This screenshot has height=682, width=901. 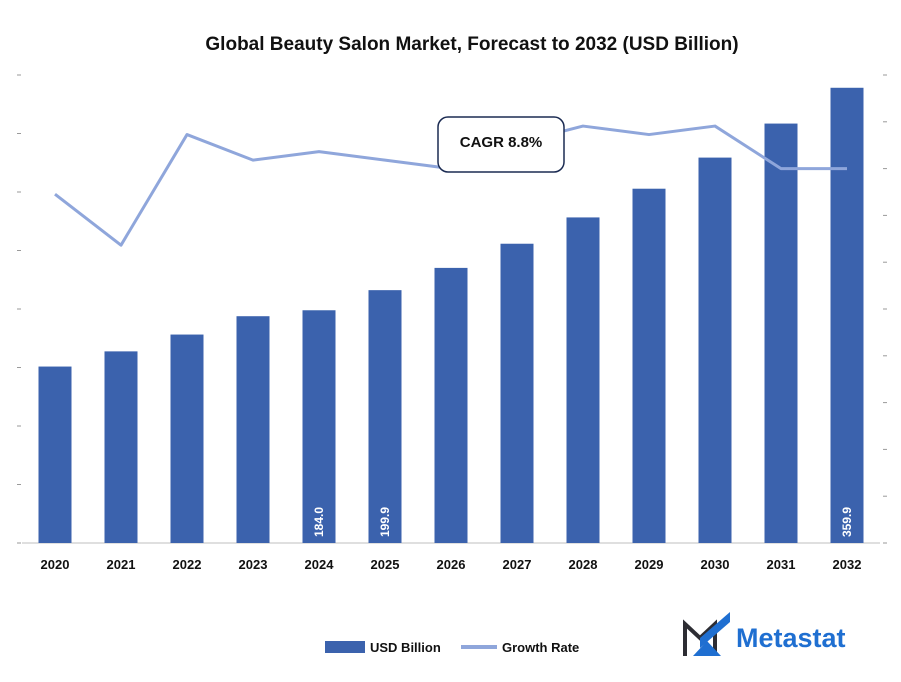 What do you see at coordinates (517, 393) in the screenshot?
I see `bar-2027` at bounding box center [517, 393].